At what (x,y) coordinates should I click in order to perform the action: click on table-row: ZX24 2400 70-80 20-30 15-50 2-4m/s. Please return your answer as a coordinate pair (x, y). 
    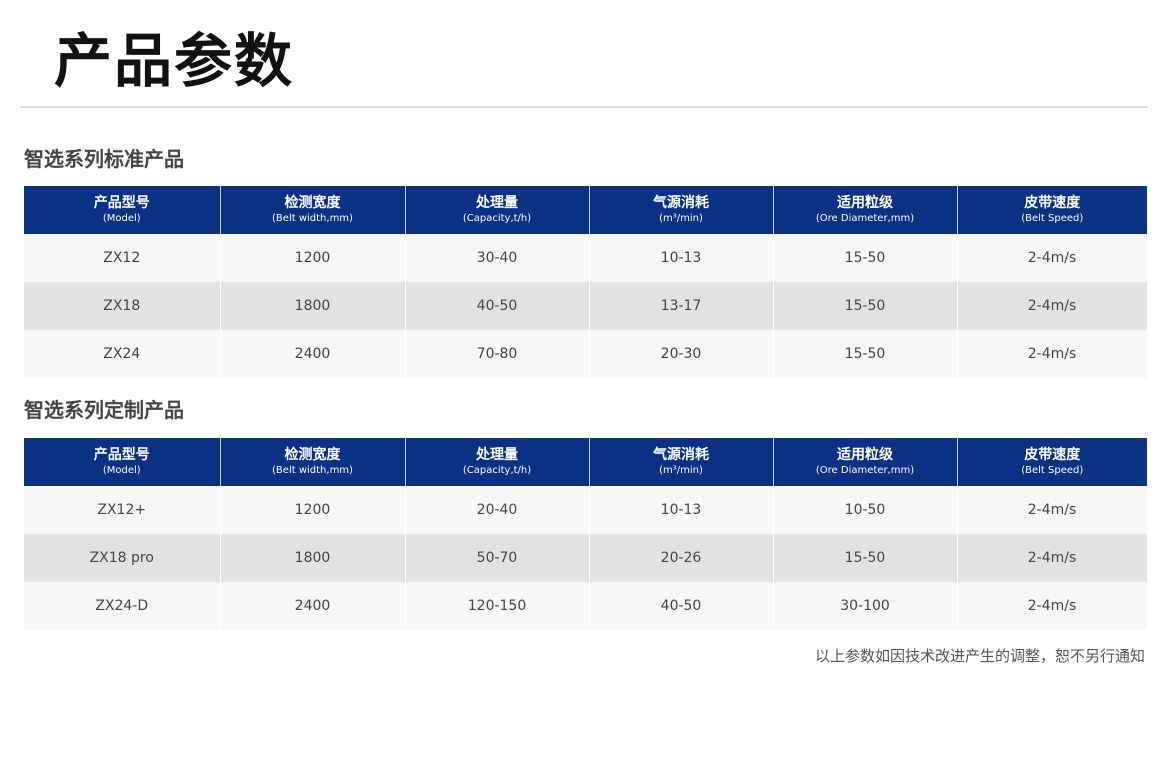
    Looking at the image, I should click on (586, 354).